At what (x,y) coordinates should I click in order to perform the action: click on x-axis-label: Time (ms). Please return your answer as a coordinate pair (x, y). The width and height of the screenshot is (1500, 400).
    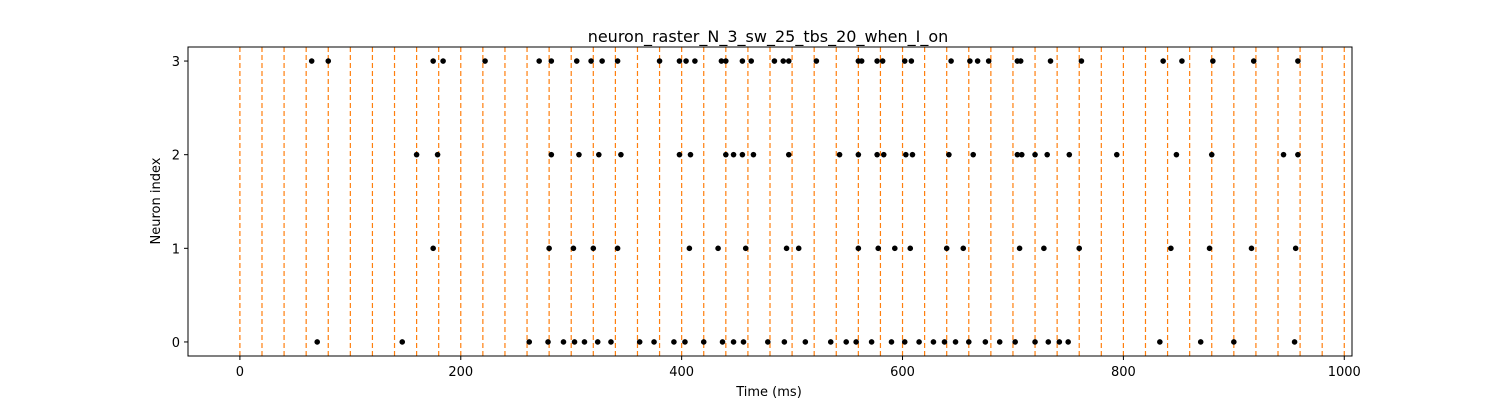
    Looking at the image, I should click on (768, 392).